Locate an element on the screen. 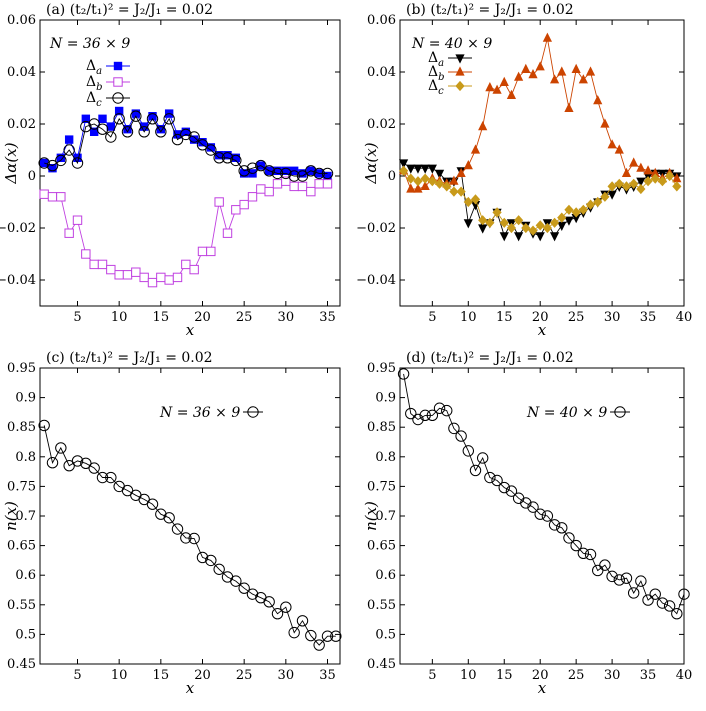 This screenshot has height=711, width=706. y-tick-label-d: 0.8 is located at coordinates (385, 457).